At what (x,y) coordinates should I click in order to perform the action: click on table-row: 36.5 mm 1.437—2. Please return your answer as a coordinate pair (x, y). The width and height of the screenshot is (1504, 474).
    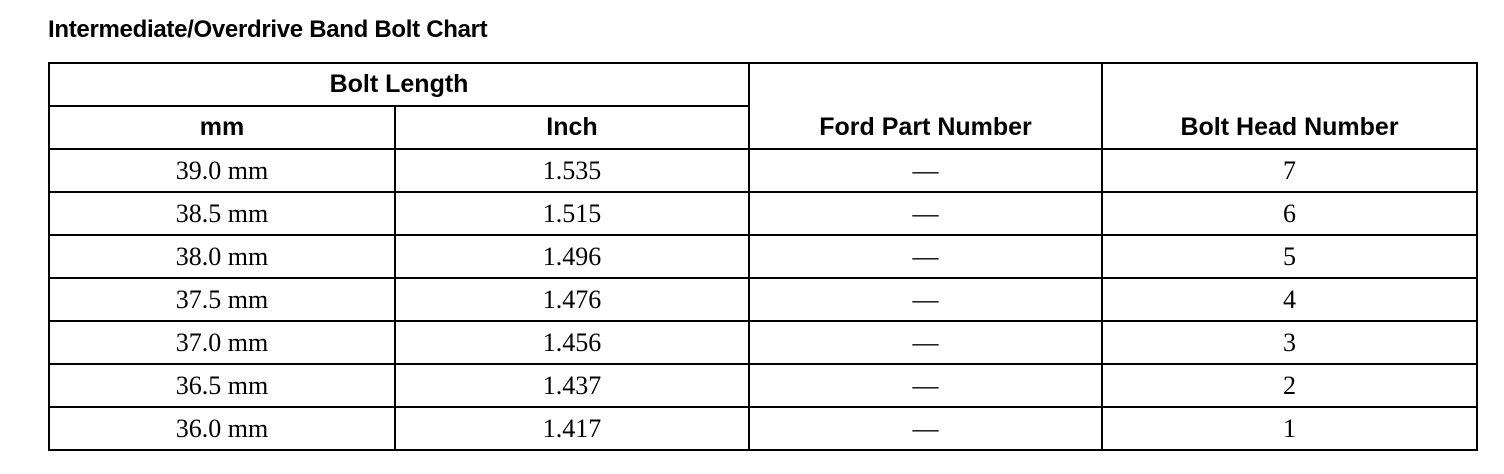
    Looking at the image, I should click on (763, 385).